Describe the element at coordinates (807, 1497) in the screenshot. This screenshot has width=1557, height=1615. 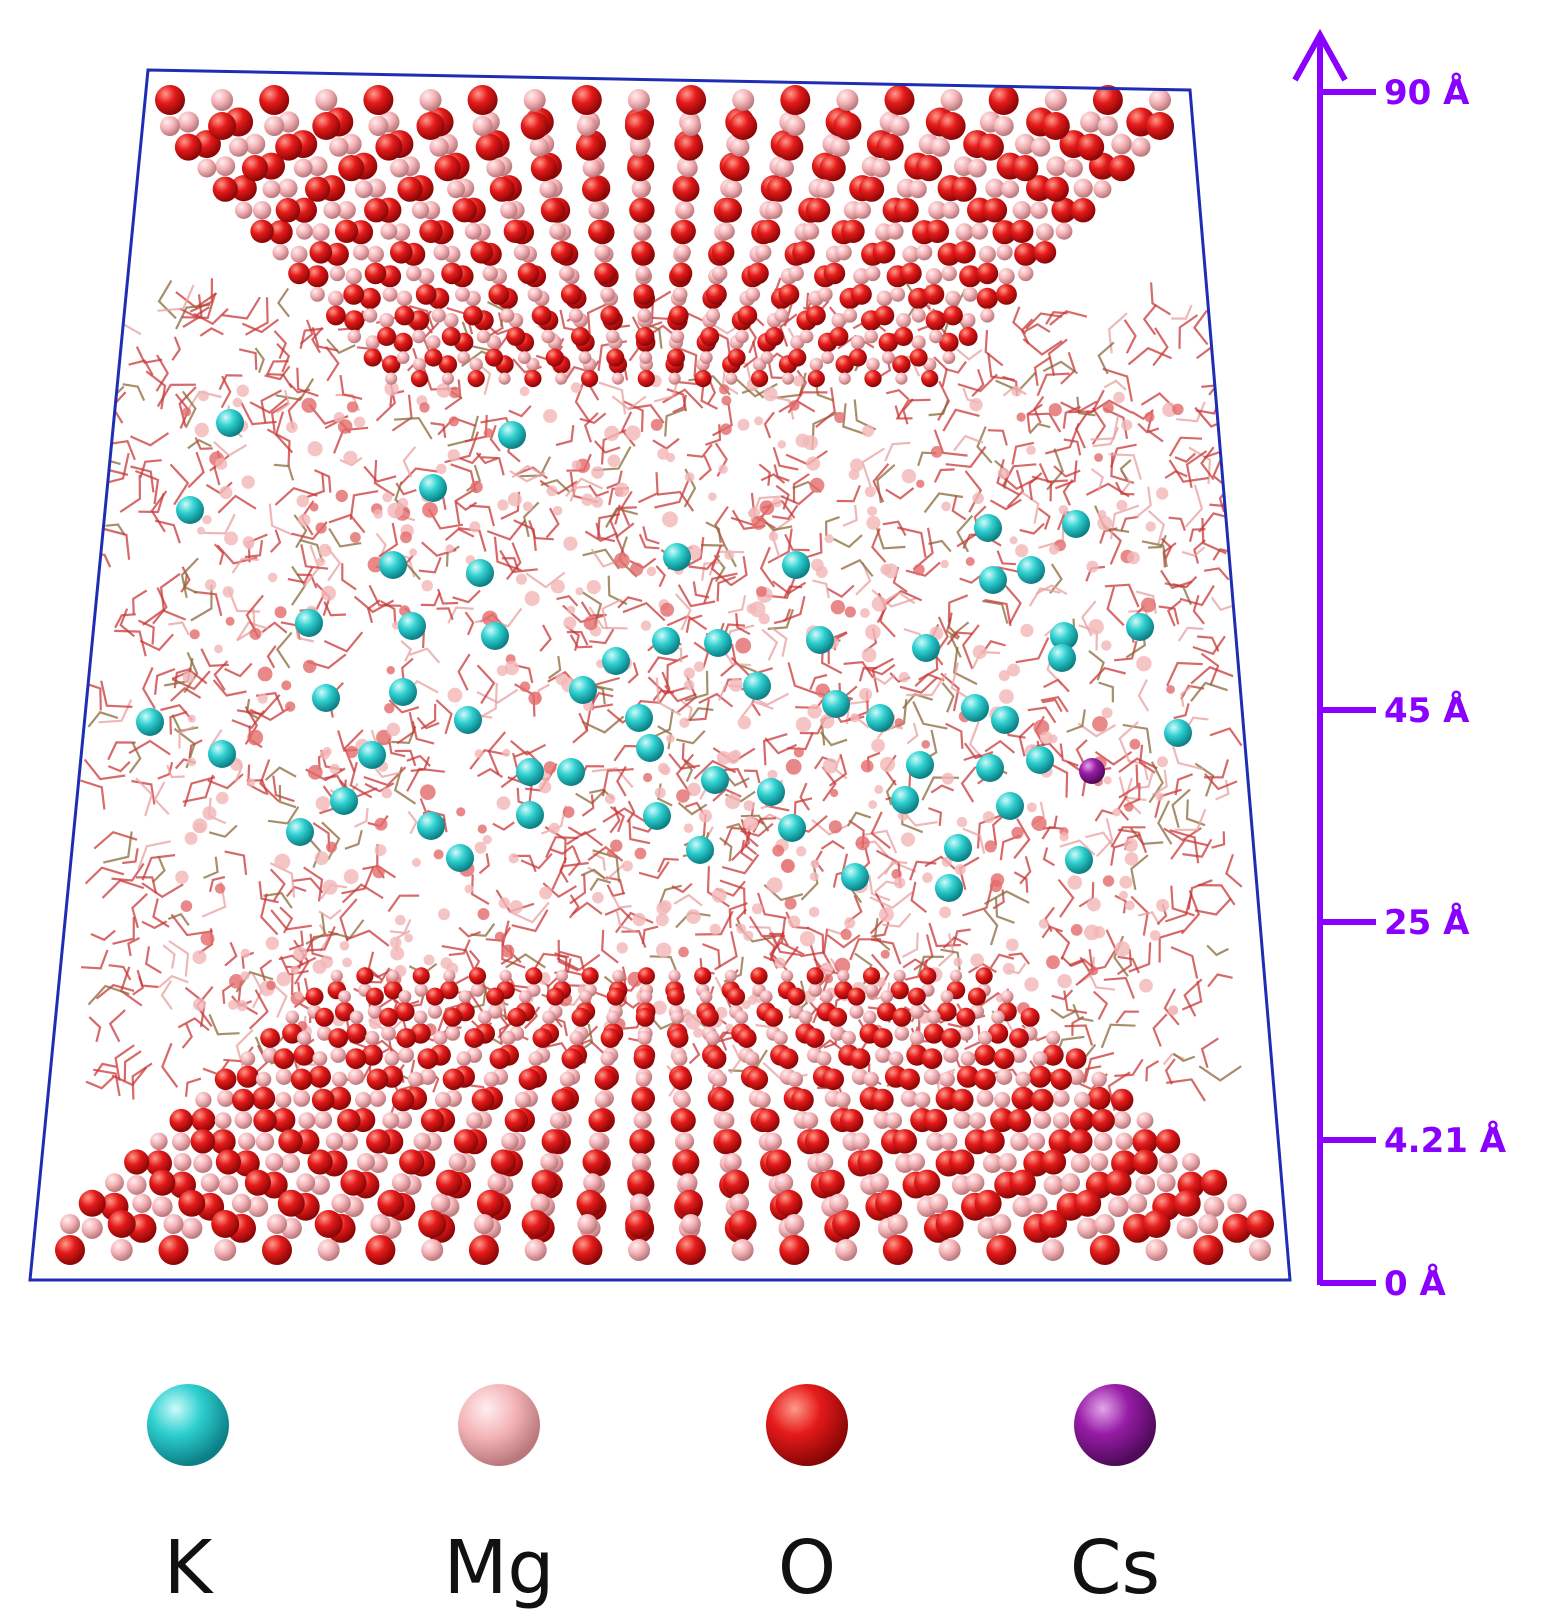
I see `legend-item-o: O` at that location.